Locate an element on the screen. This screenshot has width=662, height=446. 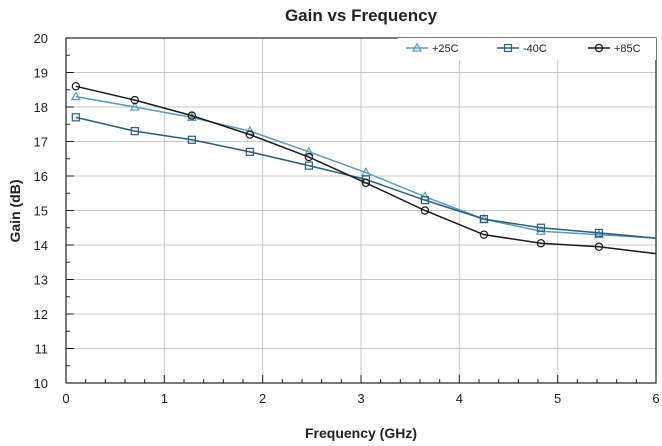
legend-label: -40C is located at coordinates (535, 49).